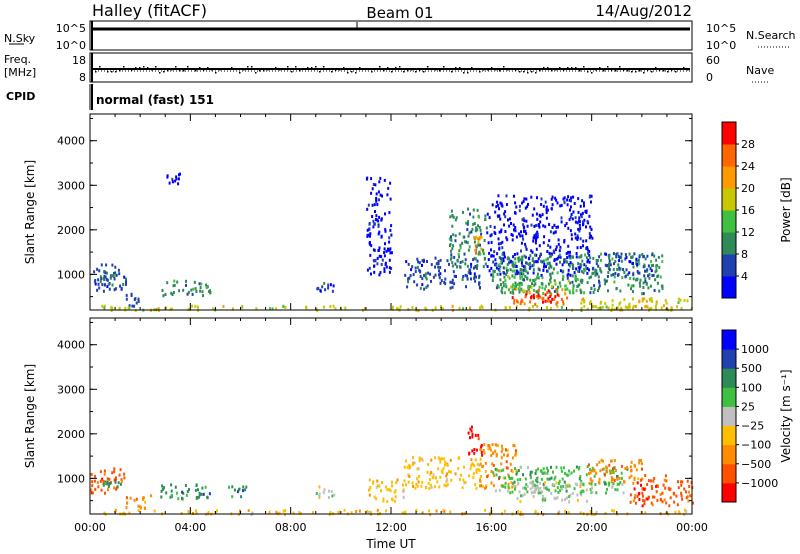 Image resolution: width=800 pixels, height=554 pixels. What do you see at coordinates (755, 349) in the screenshot?
I see `colorbar-tick-label: 1000` at bounding box center [755, 349].